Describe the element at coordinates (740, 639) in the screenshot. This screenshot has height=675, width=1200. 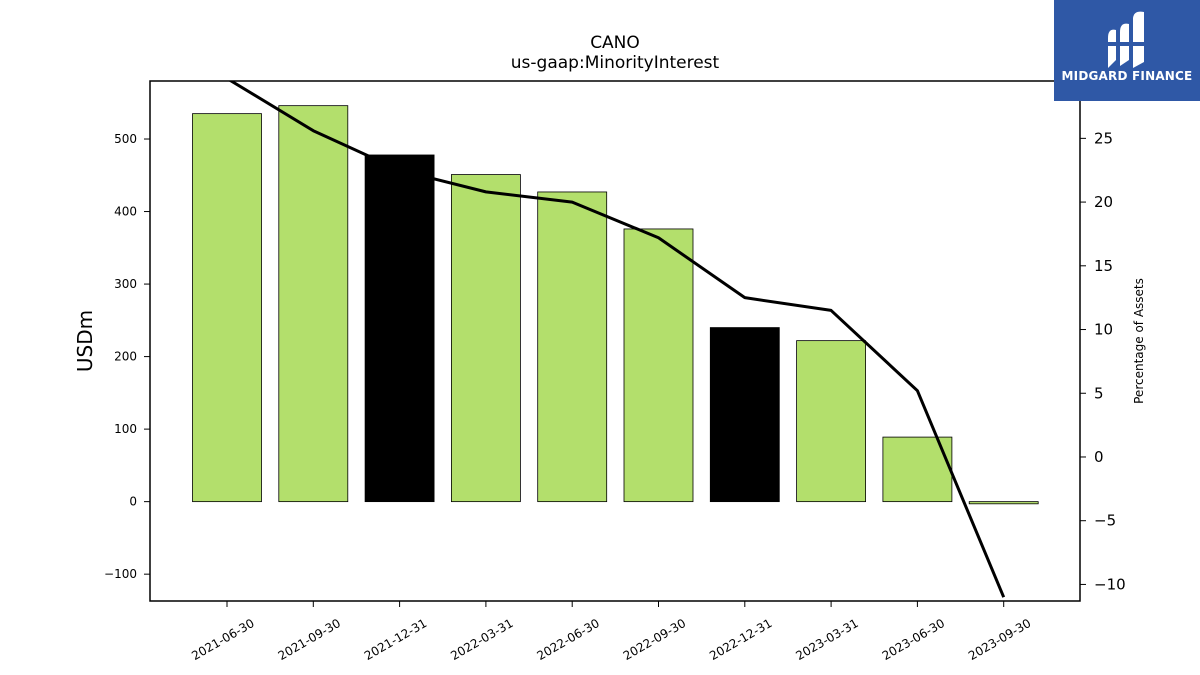
I see `x-tick-label: 2022-12-31` at that location.